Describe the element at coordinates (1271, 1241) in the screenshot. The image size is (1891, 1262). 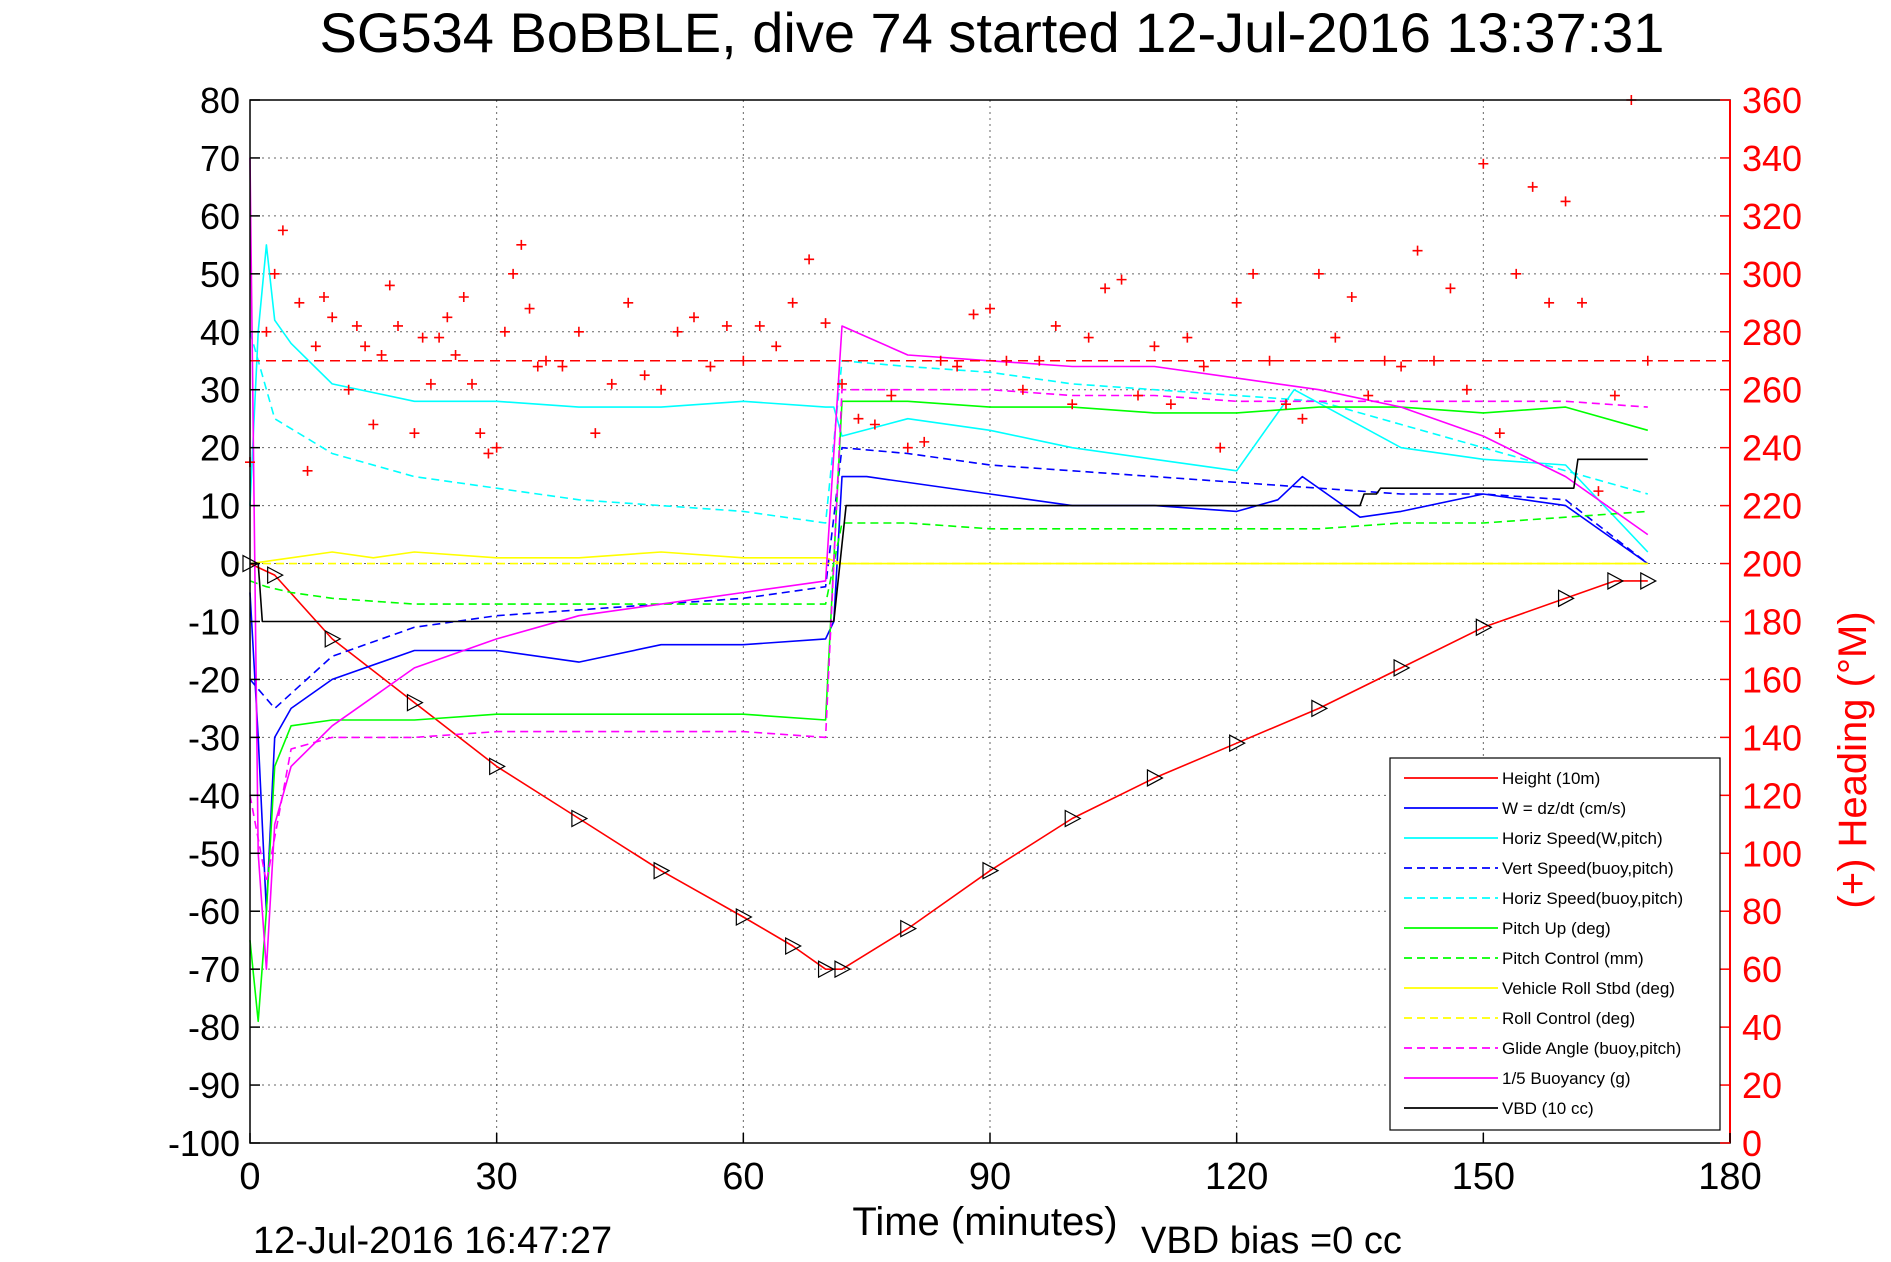
I see `vbd-bias-label: VBD bias =0 cc` at that location.